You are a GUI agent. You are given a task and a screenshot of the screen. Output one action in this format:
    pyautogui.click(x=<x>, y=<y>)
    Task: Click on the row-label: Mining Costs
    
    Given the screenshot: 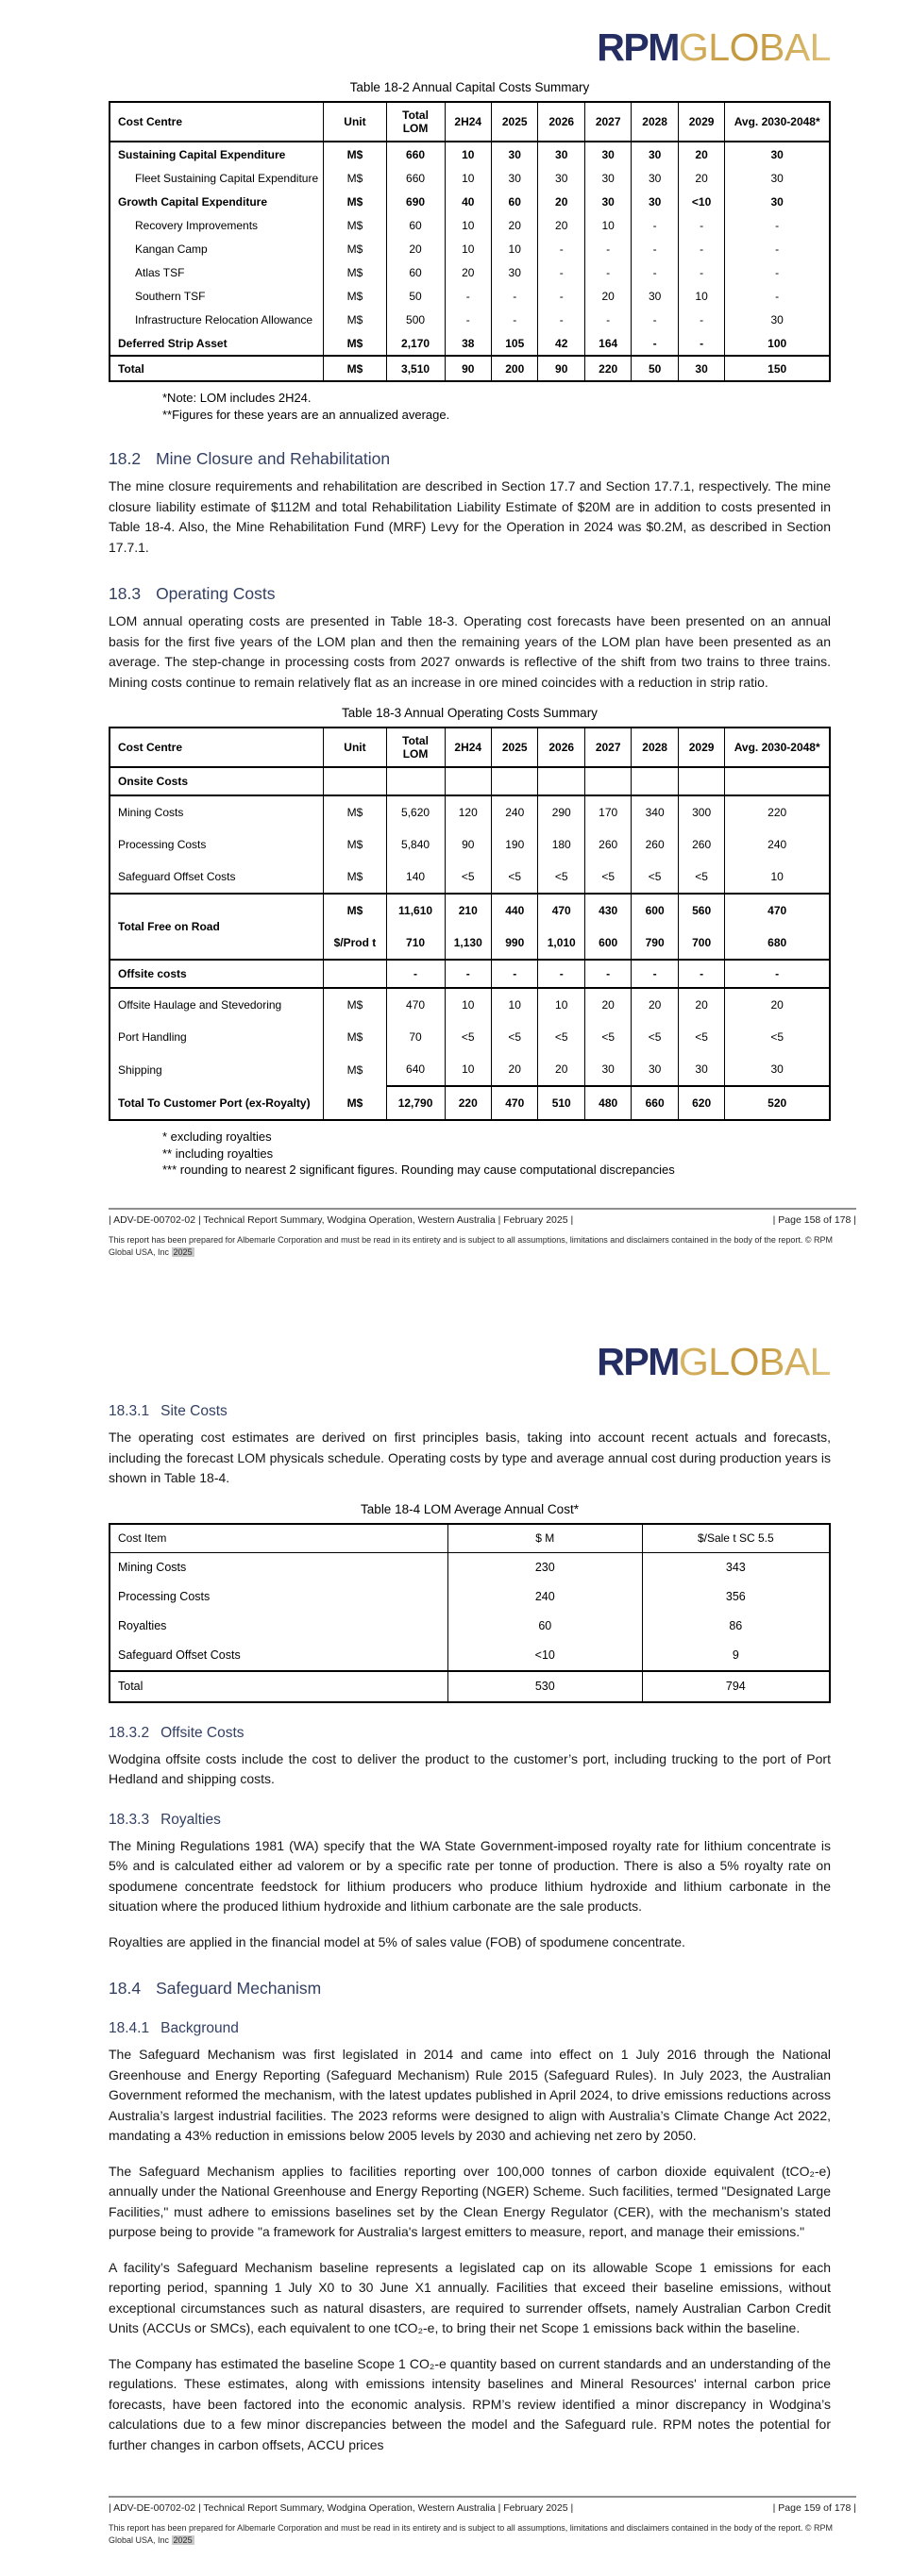 What is the action you would take?
    pyautogui.click(x=151, y=812)
    